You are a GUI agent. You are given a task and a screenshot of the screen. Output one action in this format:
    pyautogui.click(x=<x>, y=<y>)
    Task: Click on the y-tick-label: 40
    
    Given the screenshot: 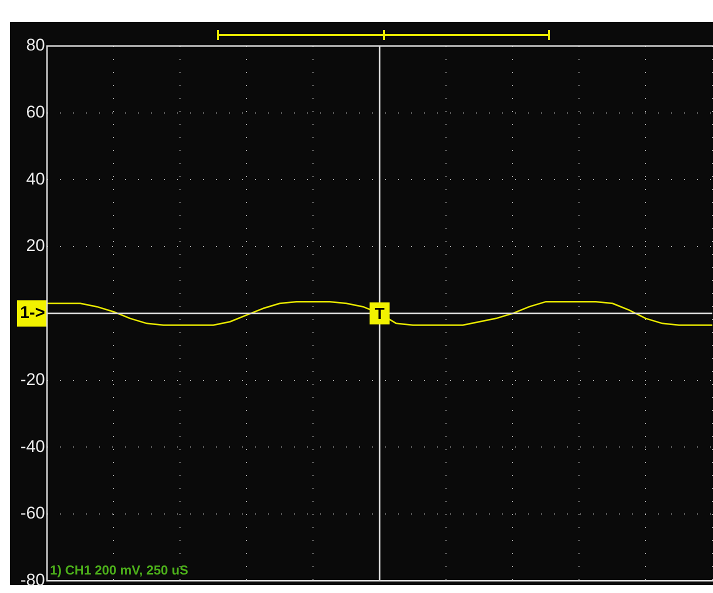 What is the action you would take?
    pyautogui.click(x=35, y=178)
    